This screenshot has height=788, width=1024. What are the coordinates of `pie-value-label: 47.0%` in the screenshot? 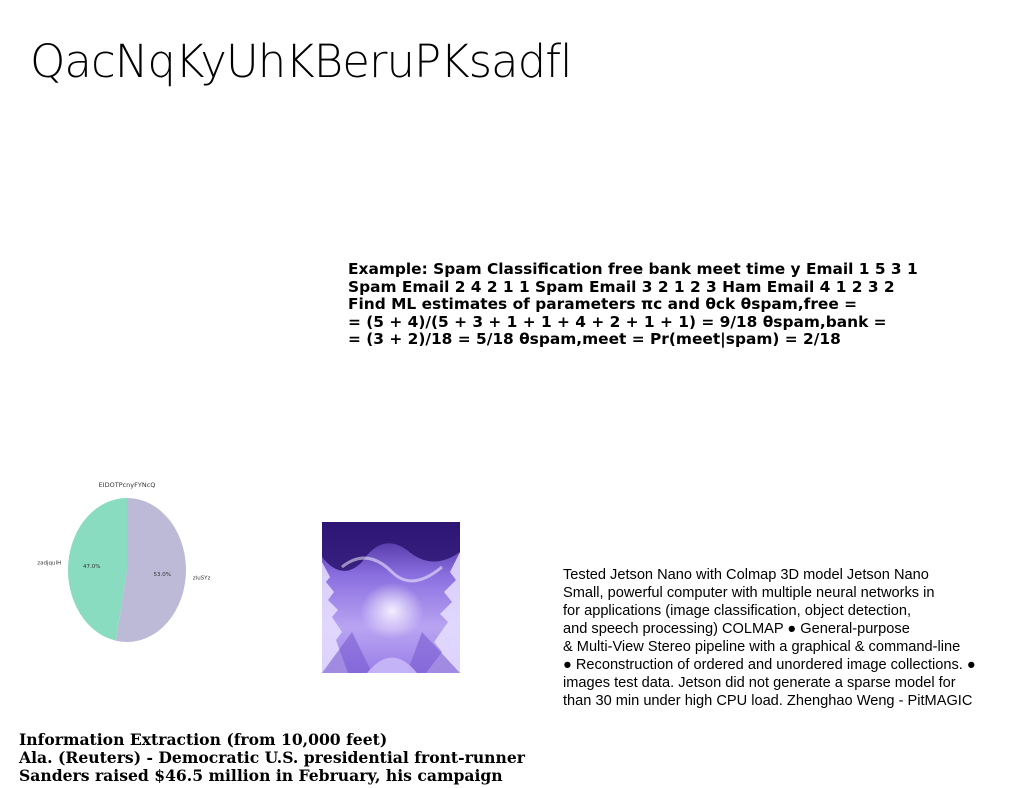 It's located at (91, 567).